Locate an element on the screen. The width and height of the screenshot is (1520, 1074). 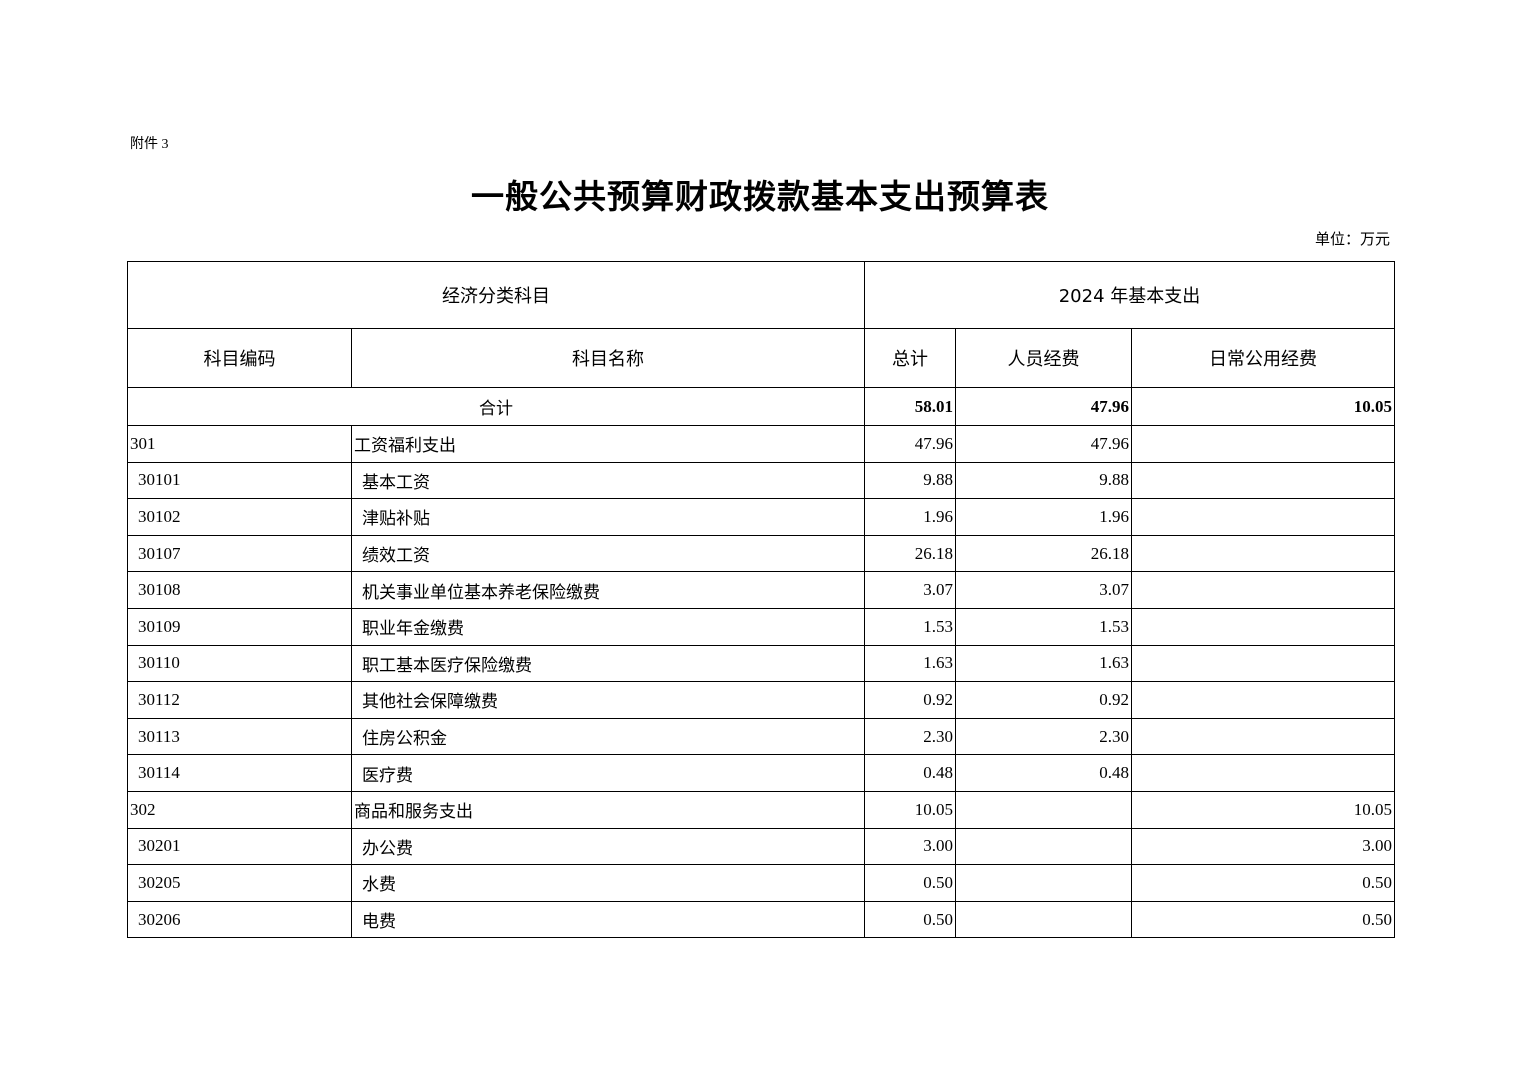
header-economic-category: 经济分类科目 is located at coordinates (496, 295).